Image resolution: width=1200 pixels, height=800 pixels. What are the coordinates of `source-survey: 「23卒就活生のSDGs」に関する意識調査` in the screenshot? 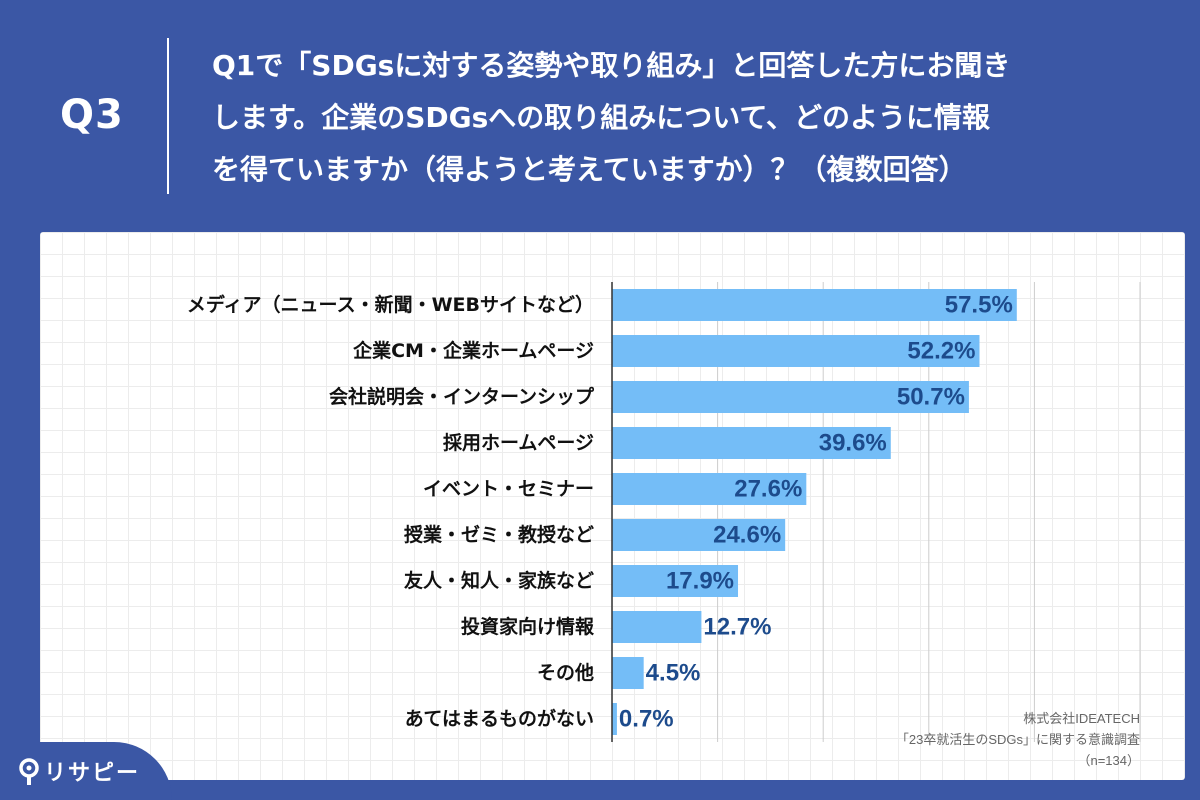 It's located at (1017, 739).